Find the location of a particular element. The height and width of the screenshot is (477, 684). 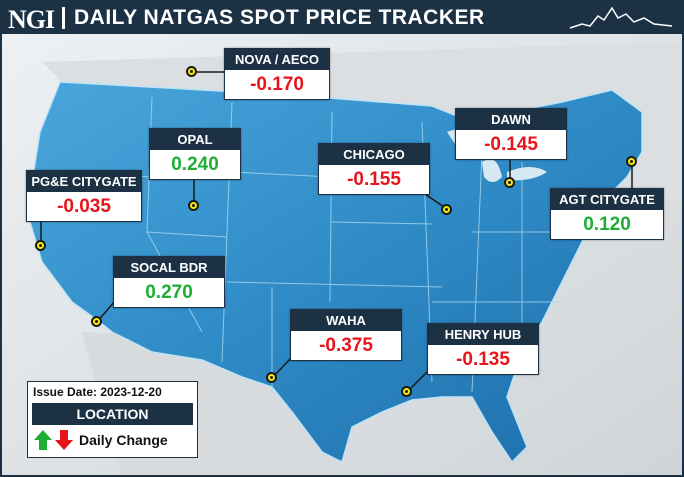

hub-box-nova-aeco: NOVA / AECO -0.170 is located at coordinates (277, 74).